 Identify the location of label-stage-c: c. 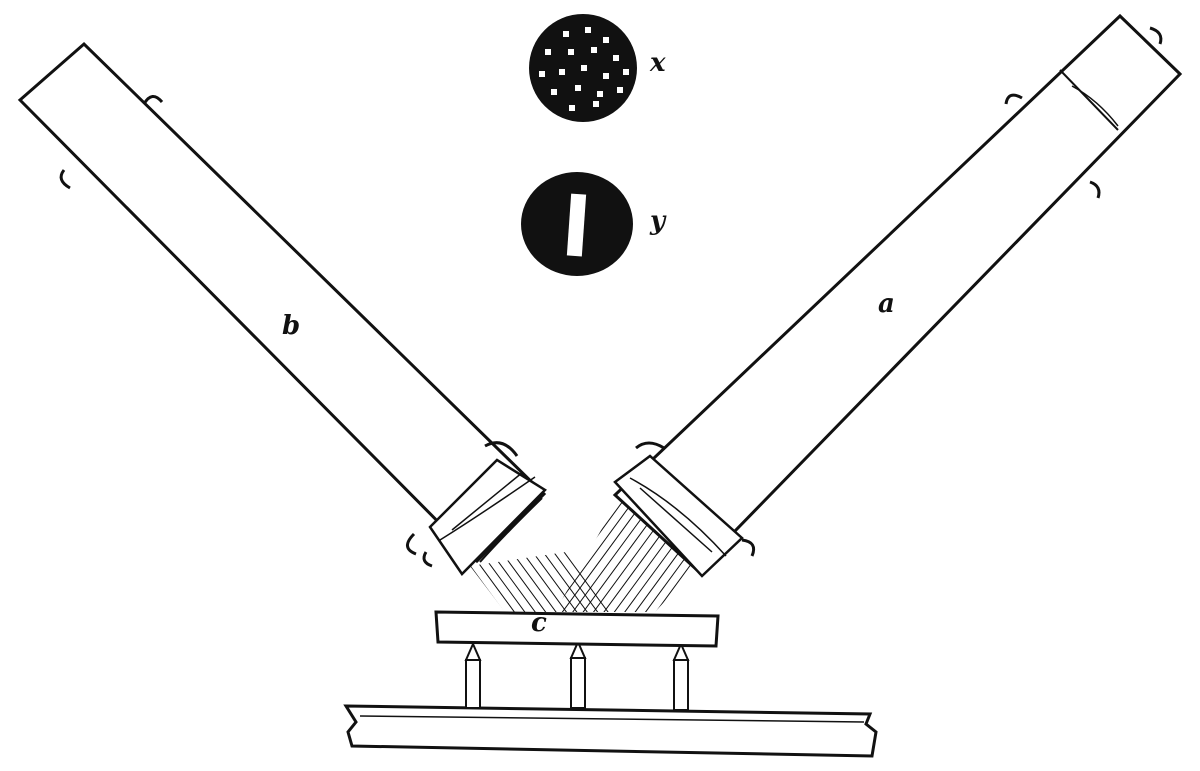
(539, 623).